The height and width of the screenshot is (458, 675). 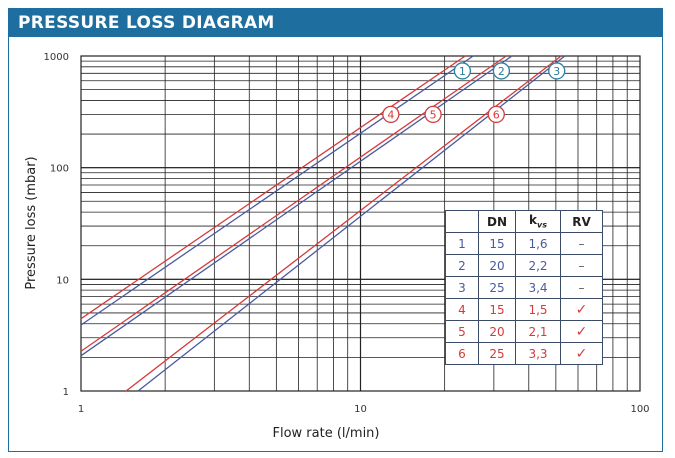 What do you see at coordinates (581, 221) in the screenshot?
I see `table-header-rv: RV` at bounding box center [581, 221].